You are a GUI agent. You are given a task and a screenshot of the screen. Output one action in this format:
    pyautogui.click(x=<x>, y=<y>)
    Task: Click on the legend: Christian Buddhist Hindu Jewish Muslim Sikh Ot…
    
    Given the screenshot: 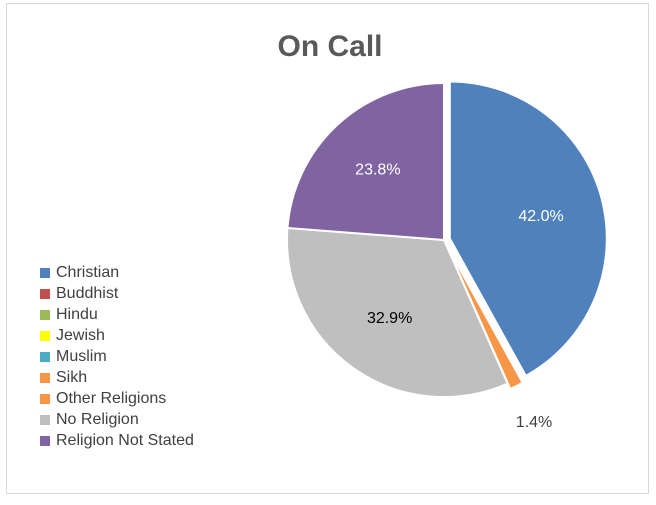 What is the action you would take?
    pyautogui.click(x=117, y=356)
    